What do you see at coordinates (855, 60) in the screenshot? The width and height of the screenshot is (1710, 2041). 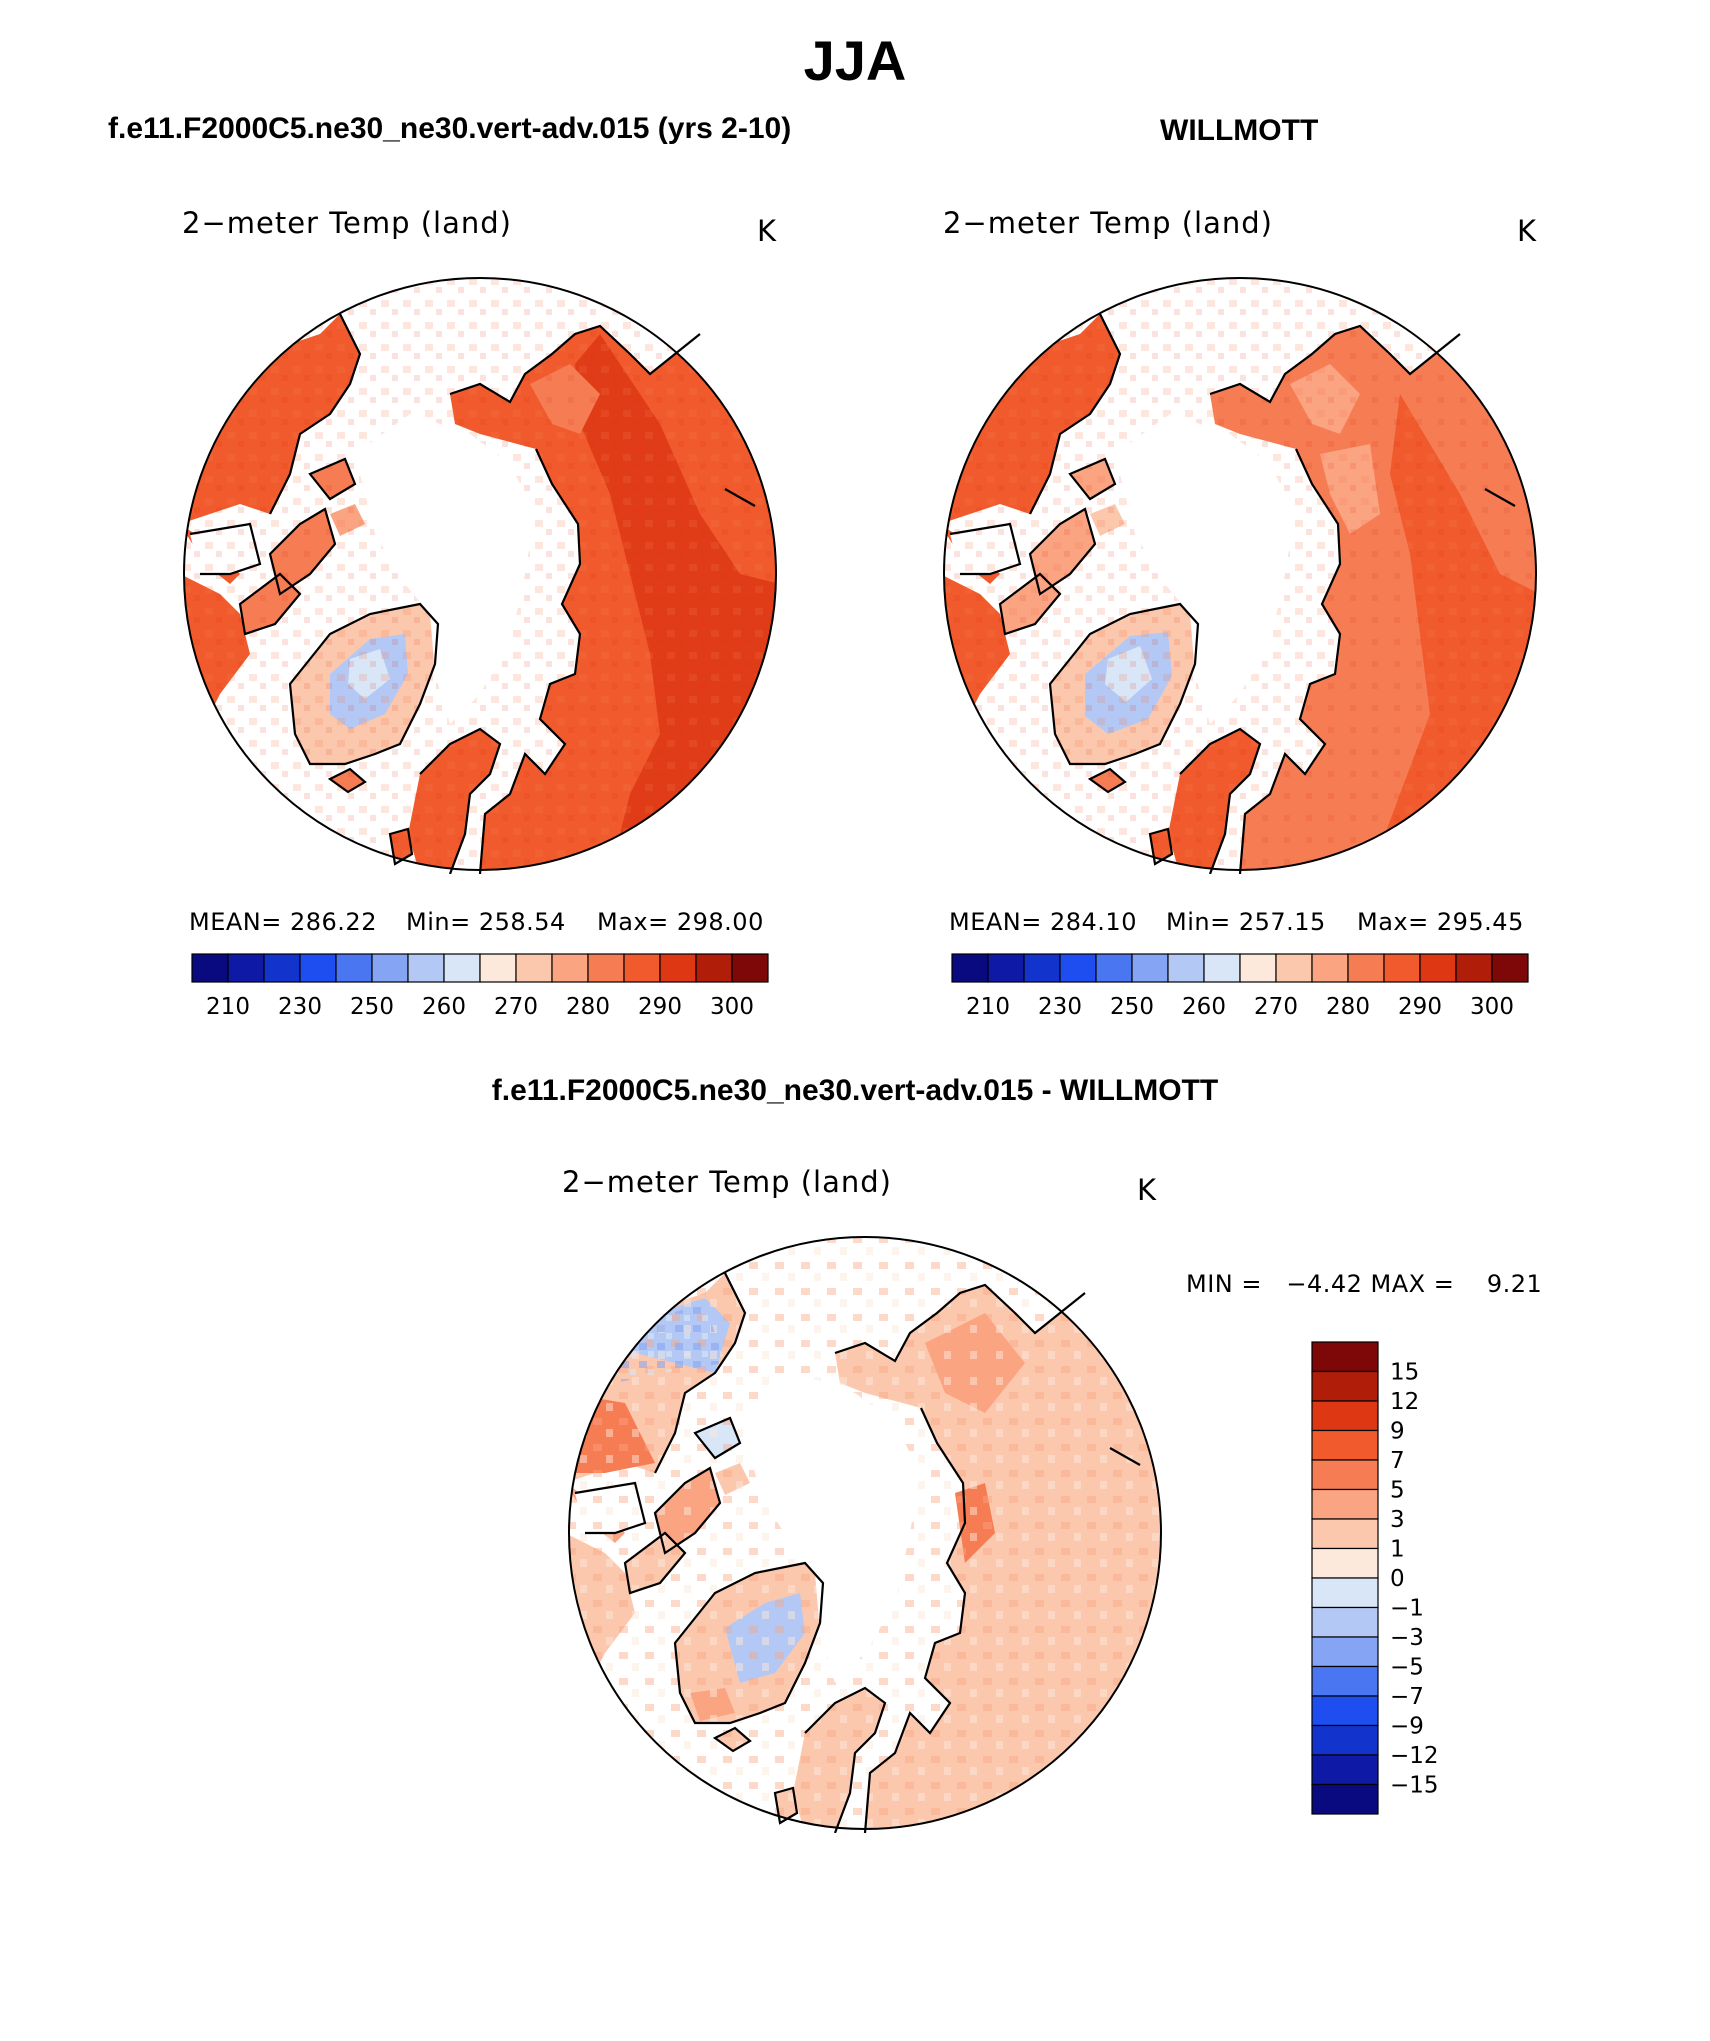 I see `figure-title: JJA` at bounding box center [855, 60].